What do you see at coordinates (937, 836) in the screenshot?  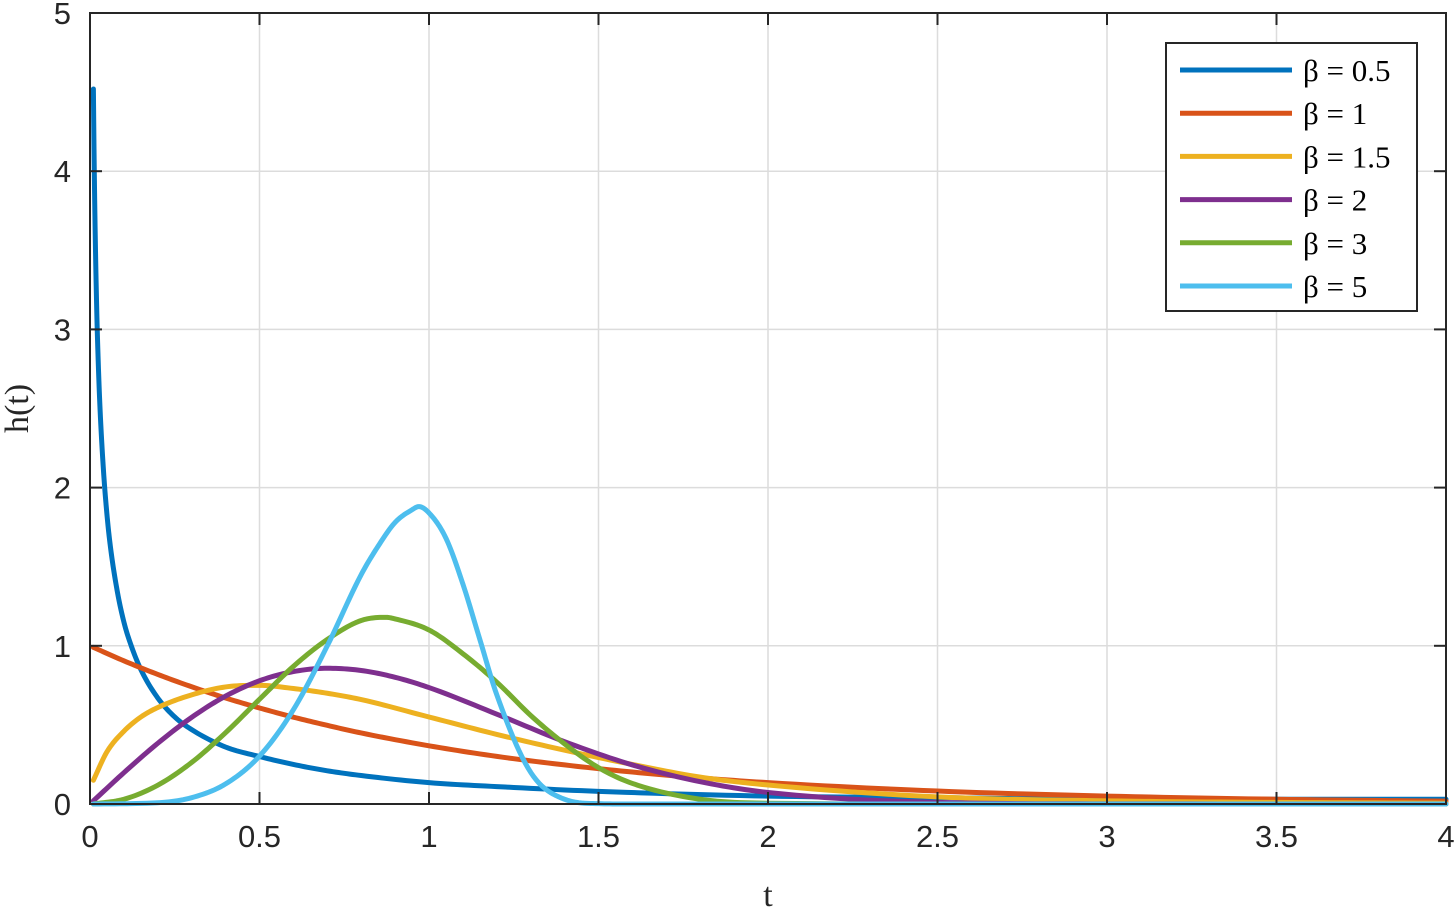 I see `x-tick-label: 2.5` at bounding box center [937, 836].